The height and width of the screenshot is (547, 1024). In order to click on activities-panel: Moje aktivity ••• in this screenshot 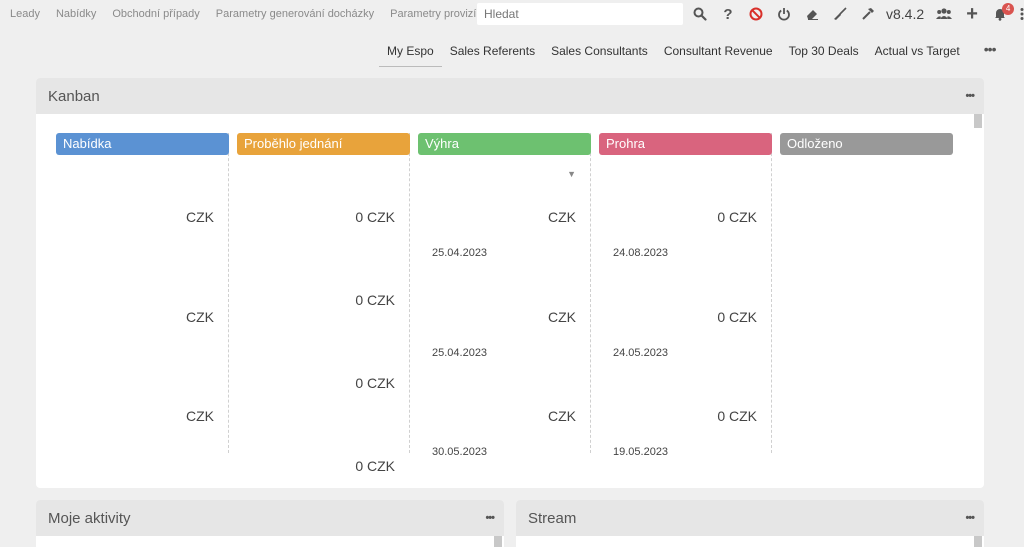, I will do `click(270, 523)`.